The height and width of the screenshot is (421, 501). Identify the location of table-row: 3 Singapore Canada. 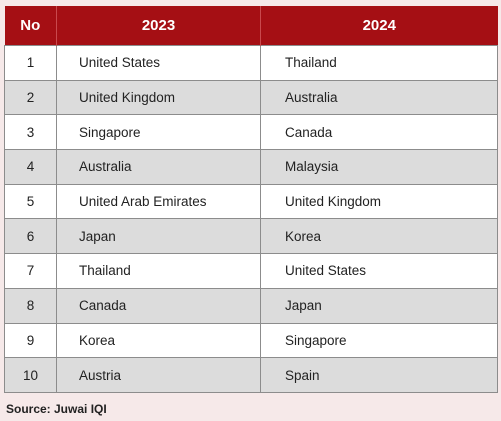
(251, 132).